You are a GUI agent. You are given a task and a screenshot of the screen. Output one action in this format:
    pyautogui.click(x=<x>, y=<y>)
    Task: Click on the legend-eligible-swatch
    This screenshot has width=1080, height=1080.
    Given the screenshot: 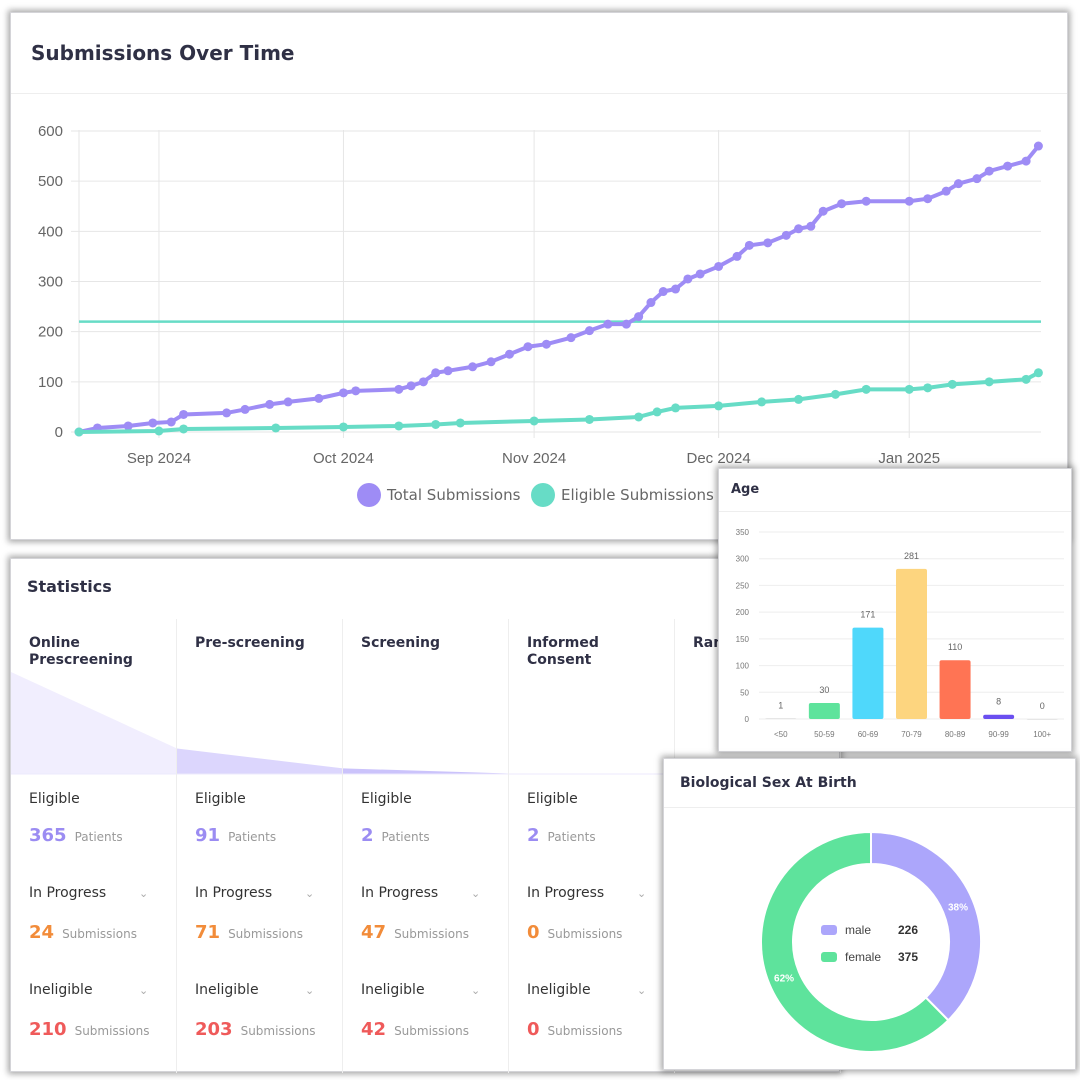 What is the action you would take?
    pyautogui.click(x=543, y=495)
    